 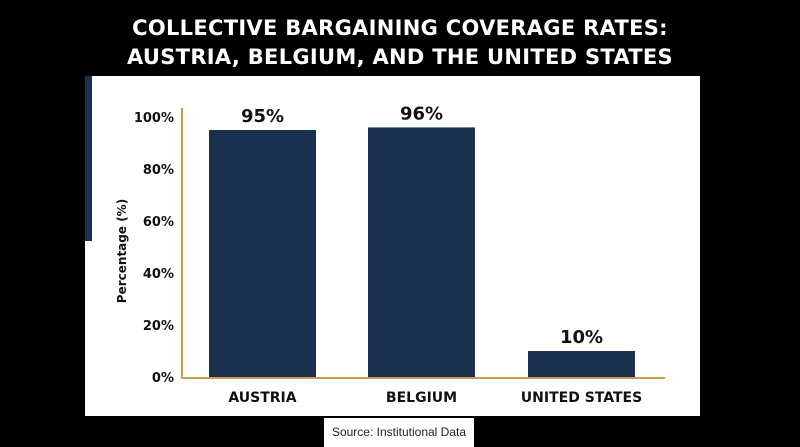 What do you see at coordinates (581, 337) in the screenshot?
I see `data-label-3: 10%` at bounding box center [581, 337].